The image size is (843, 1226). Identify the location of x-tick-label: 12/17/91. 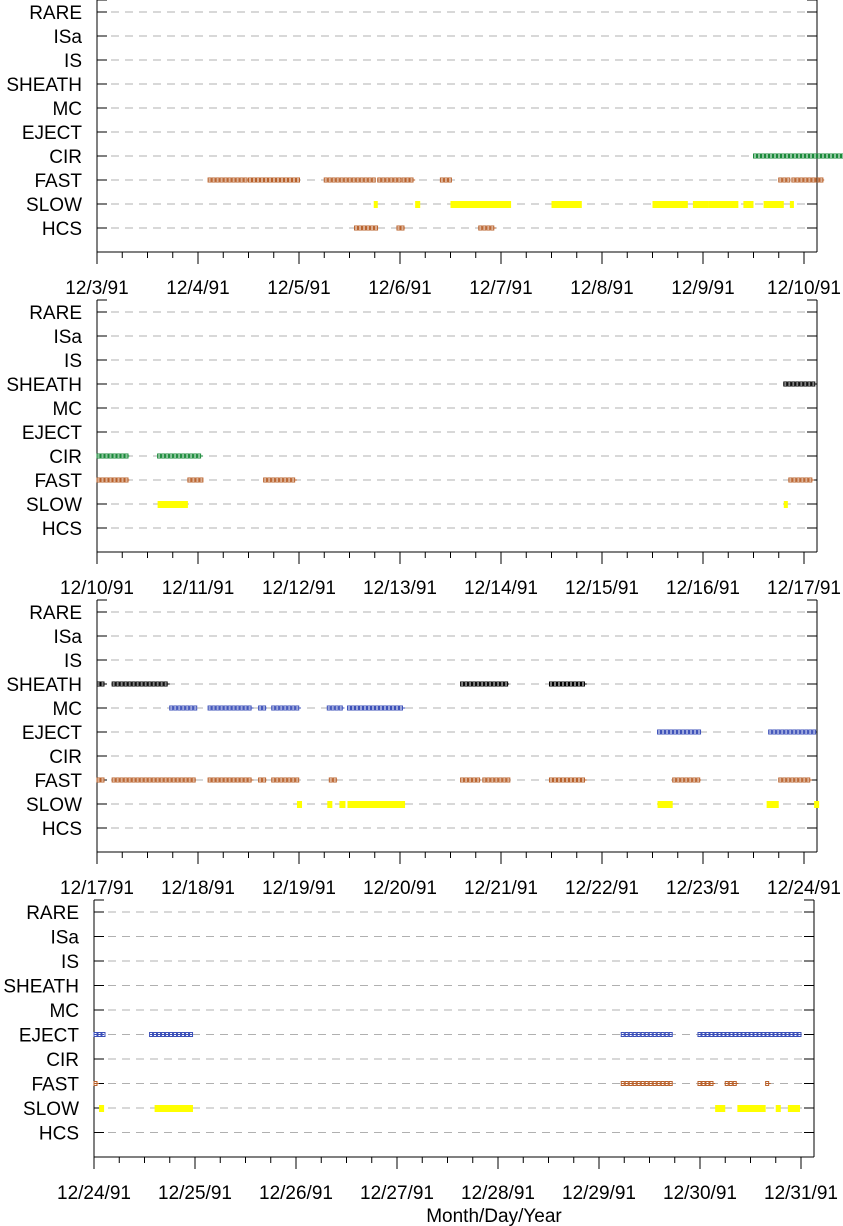
(804, 588).